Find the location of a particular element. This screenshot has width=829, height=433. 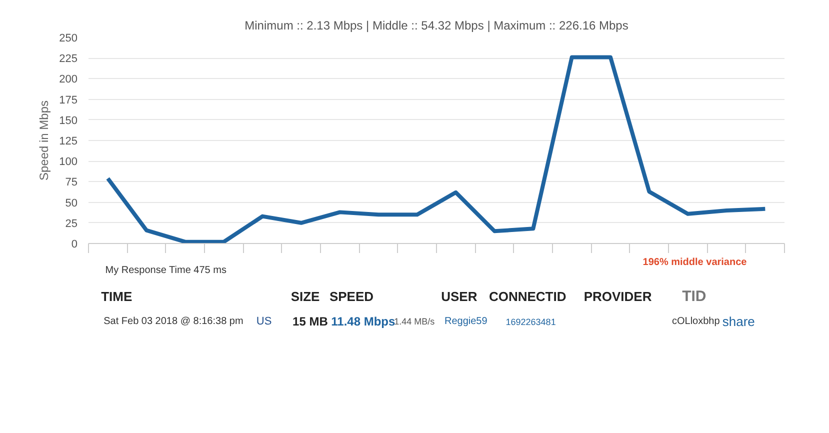

text: Sat Feb 03 2018 @ 8:16:38 pm is located at coordinates (174, 321).